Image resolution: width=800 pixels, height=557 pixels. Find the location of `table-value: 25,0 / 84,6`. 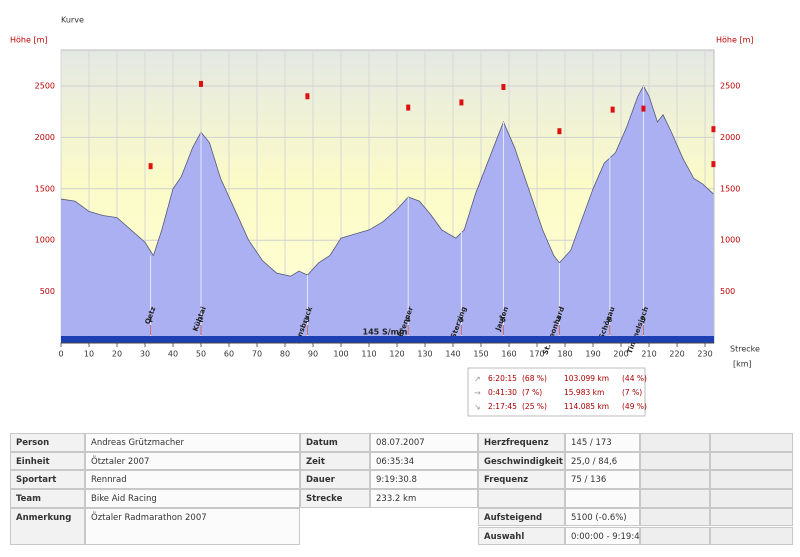

table-value: 25,0 / 84,6 is located at coordinates (602, 461).